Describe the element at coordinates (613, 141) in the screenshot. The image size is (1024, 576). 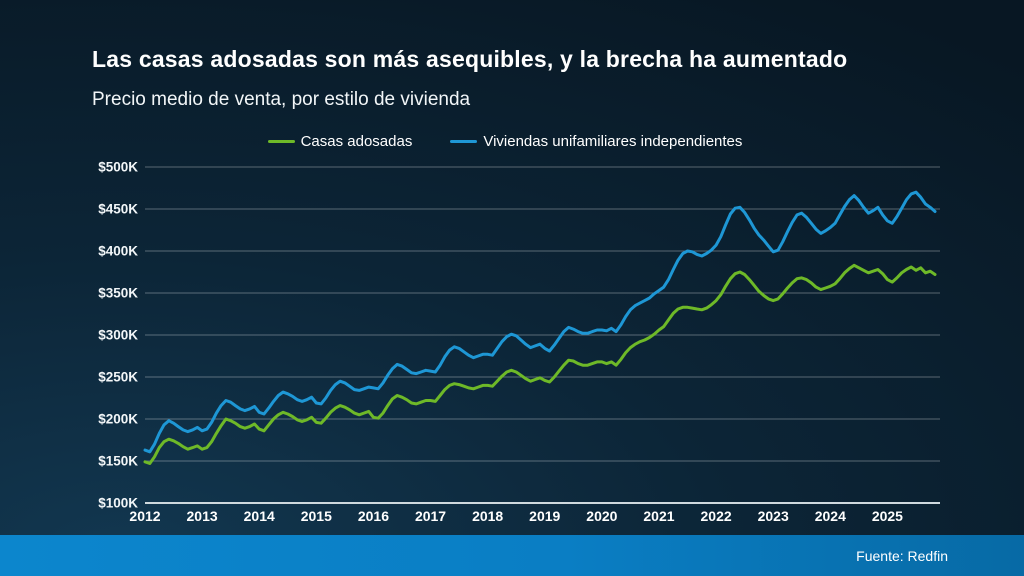
I see `legend-label-single-family: Viviendas unifamiliares independientes` at that location.